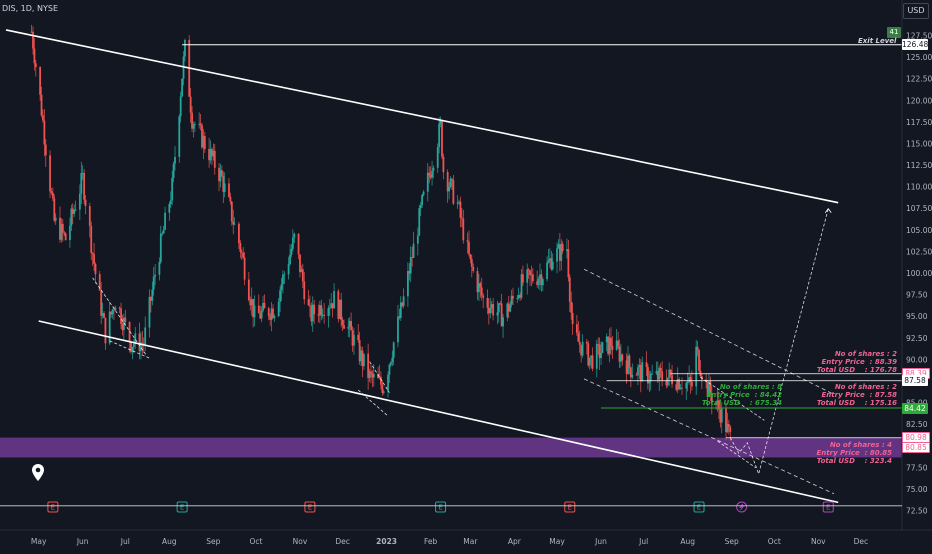  Describe the element at coordinates (919, 36) in the screenshot. I see `y-axis-tick-label: 127.50` at that location.